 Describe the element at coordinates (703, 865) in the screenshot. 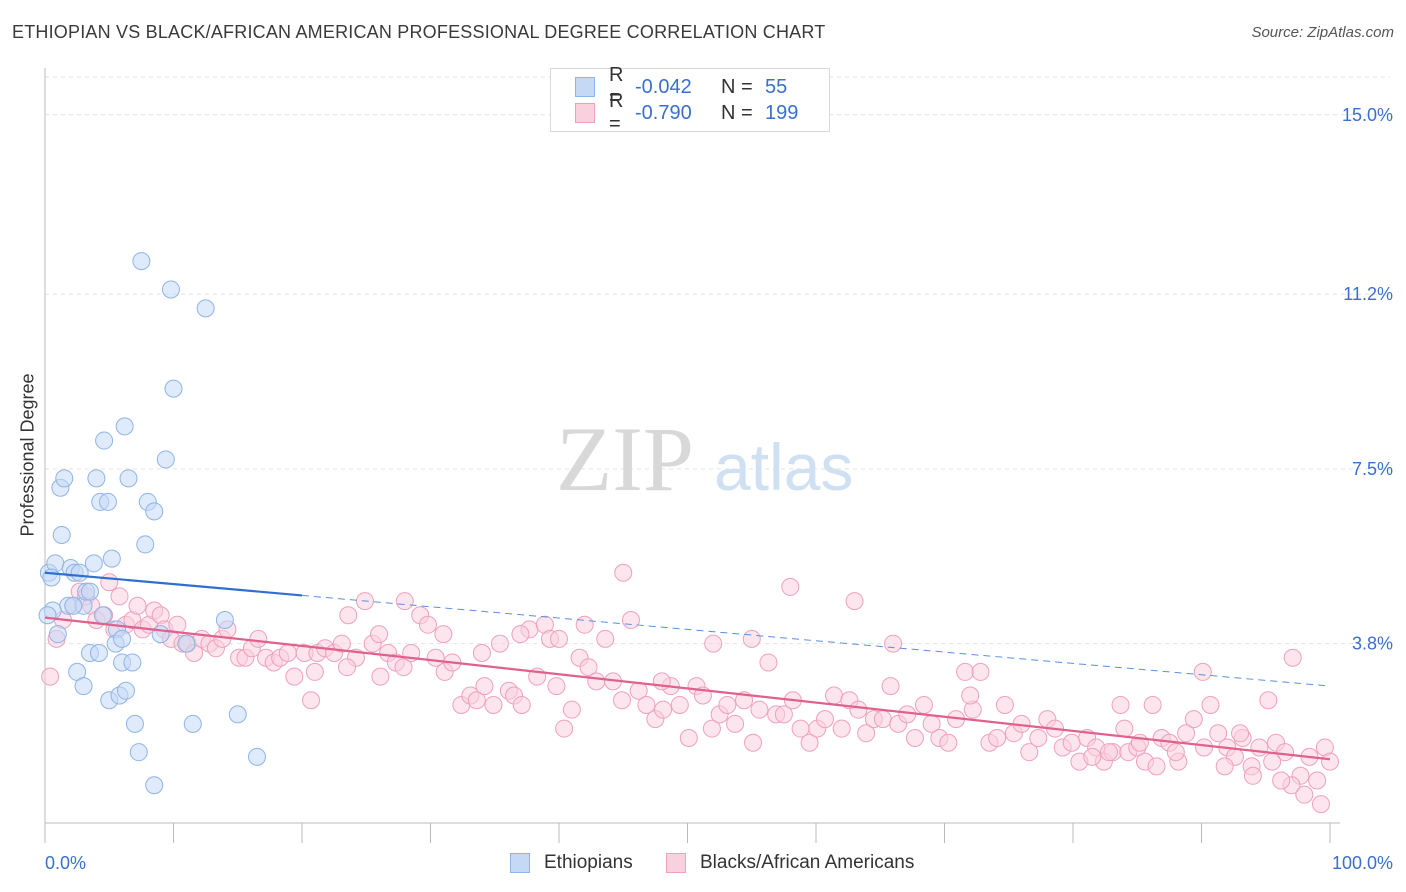

I see `series-legend: Ethiopians Blacks/African Americans` at that location.